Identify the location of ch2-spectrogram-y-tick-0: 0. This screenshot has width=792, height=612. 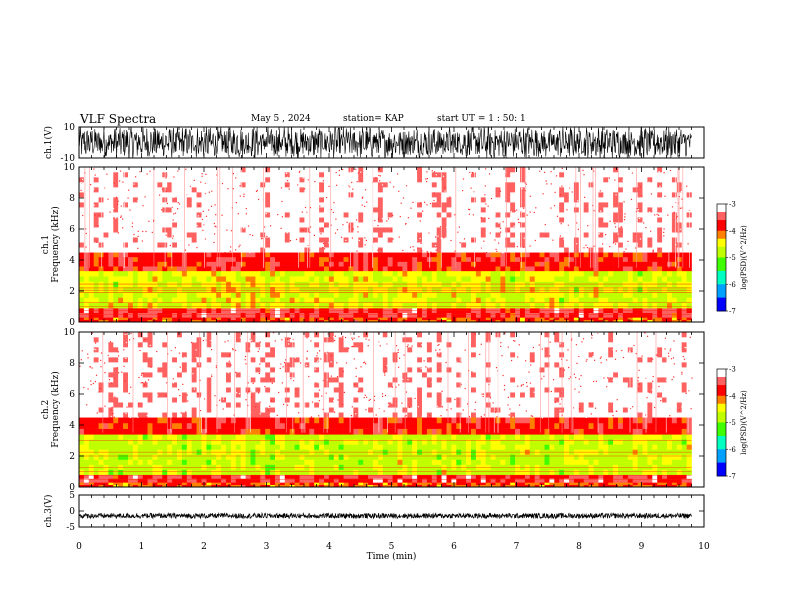
(72, 488).